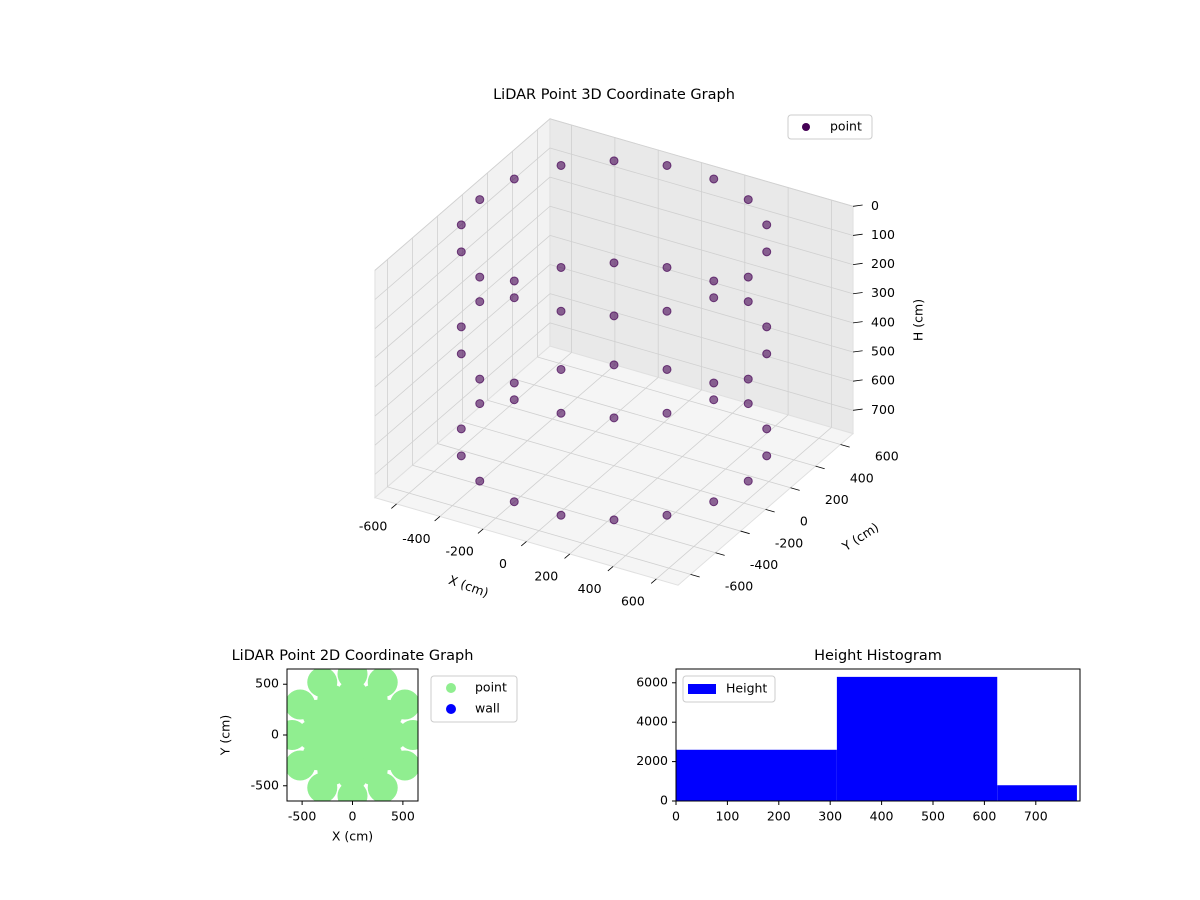  I want to click on x-tick-label: 400, so click(882, 816).